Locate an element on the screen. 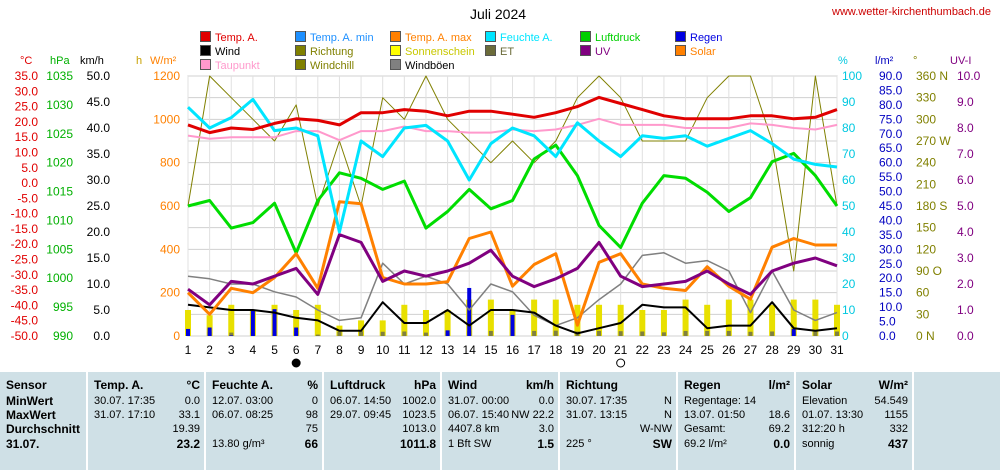 This screenshot has width=1000, height=470. temperature-series is located at coordinates (512, 115).